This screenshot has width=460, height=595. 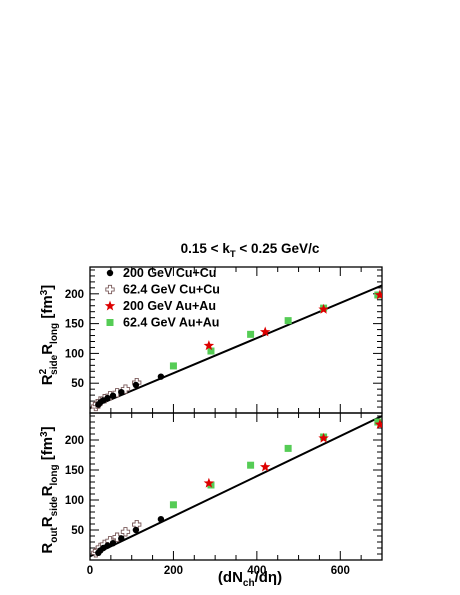 I want to click on x-tick-label: 200, so click(x=173, y=571).